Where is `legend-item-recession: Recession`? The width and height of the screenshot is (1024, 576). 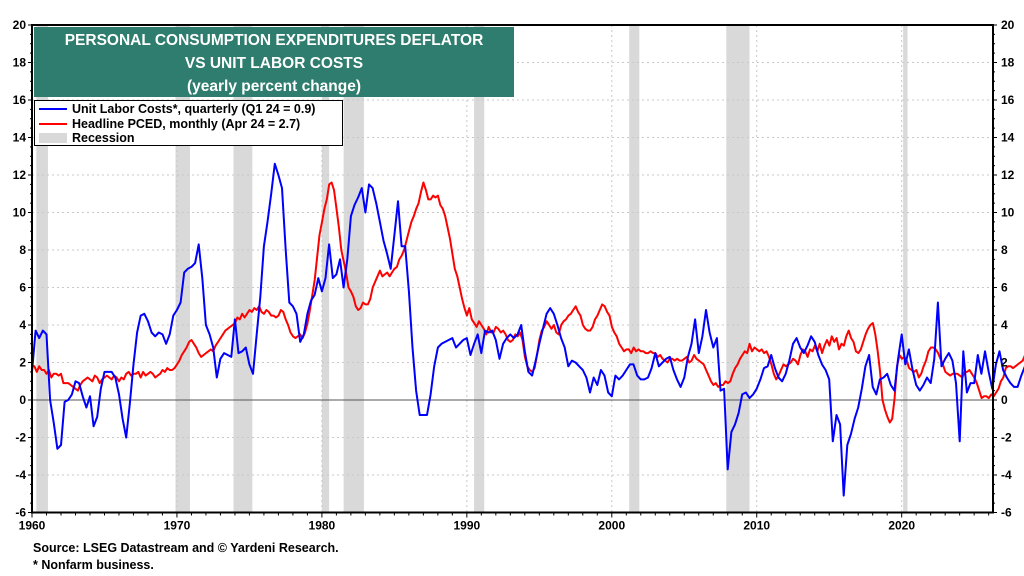 legend-item-recession: Recession is located at coordinates (190, 138).